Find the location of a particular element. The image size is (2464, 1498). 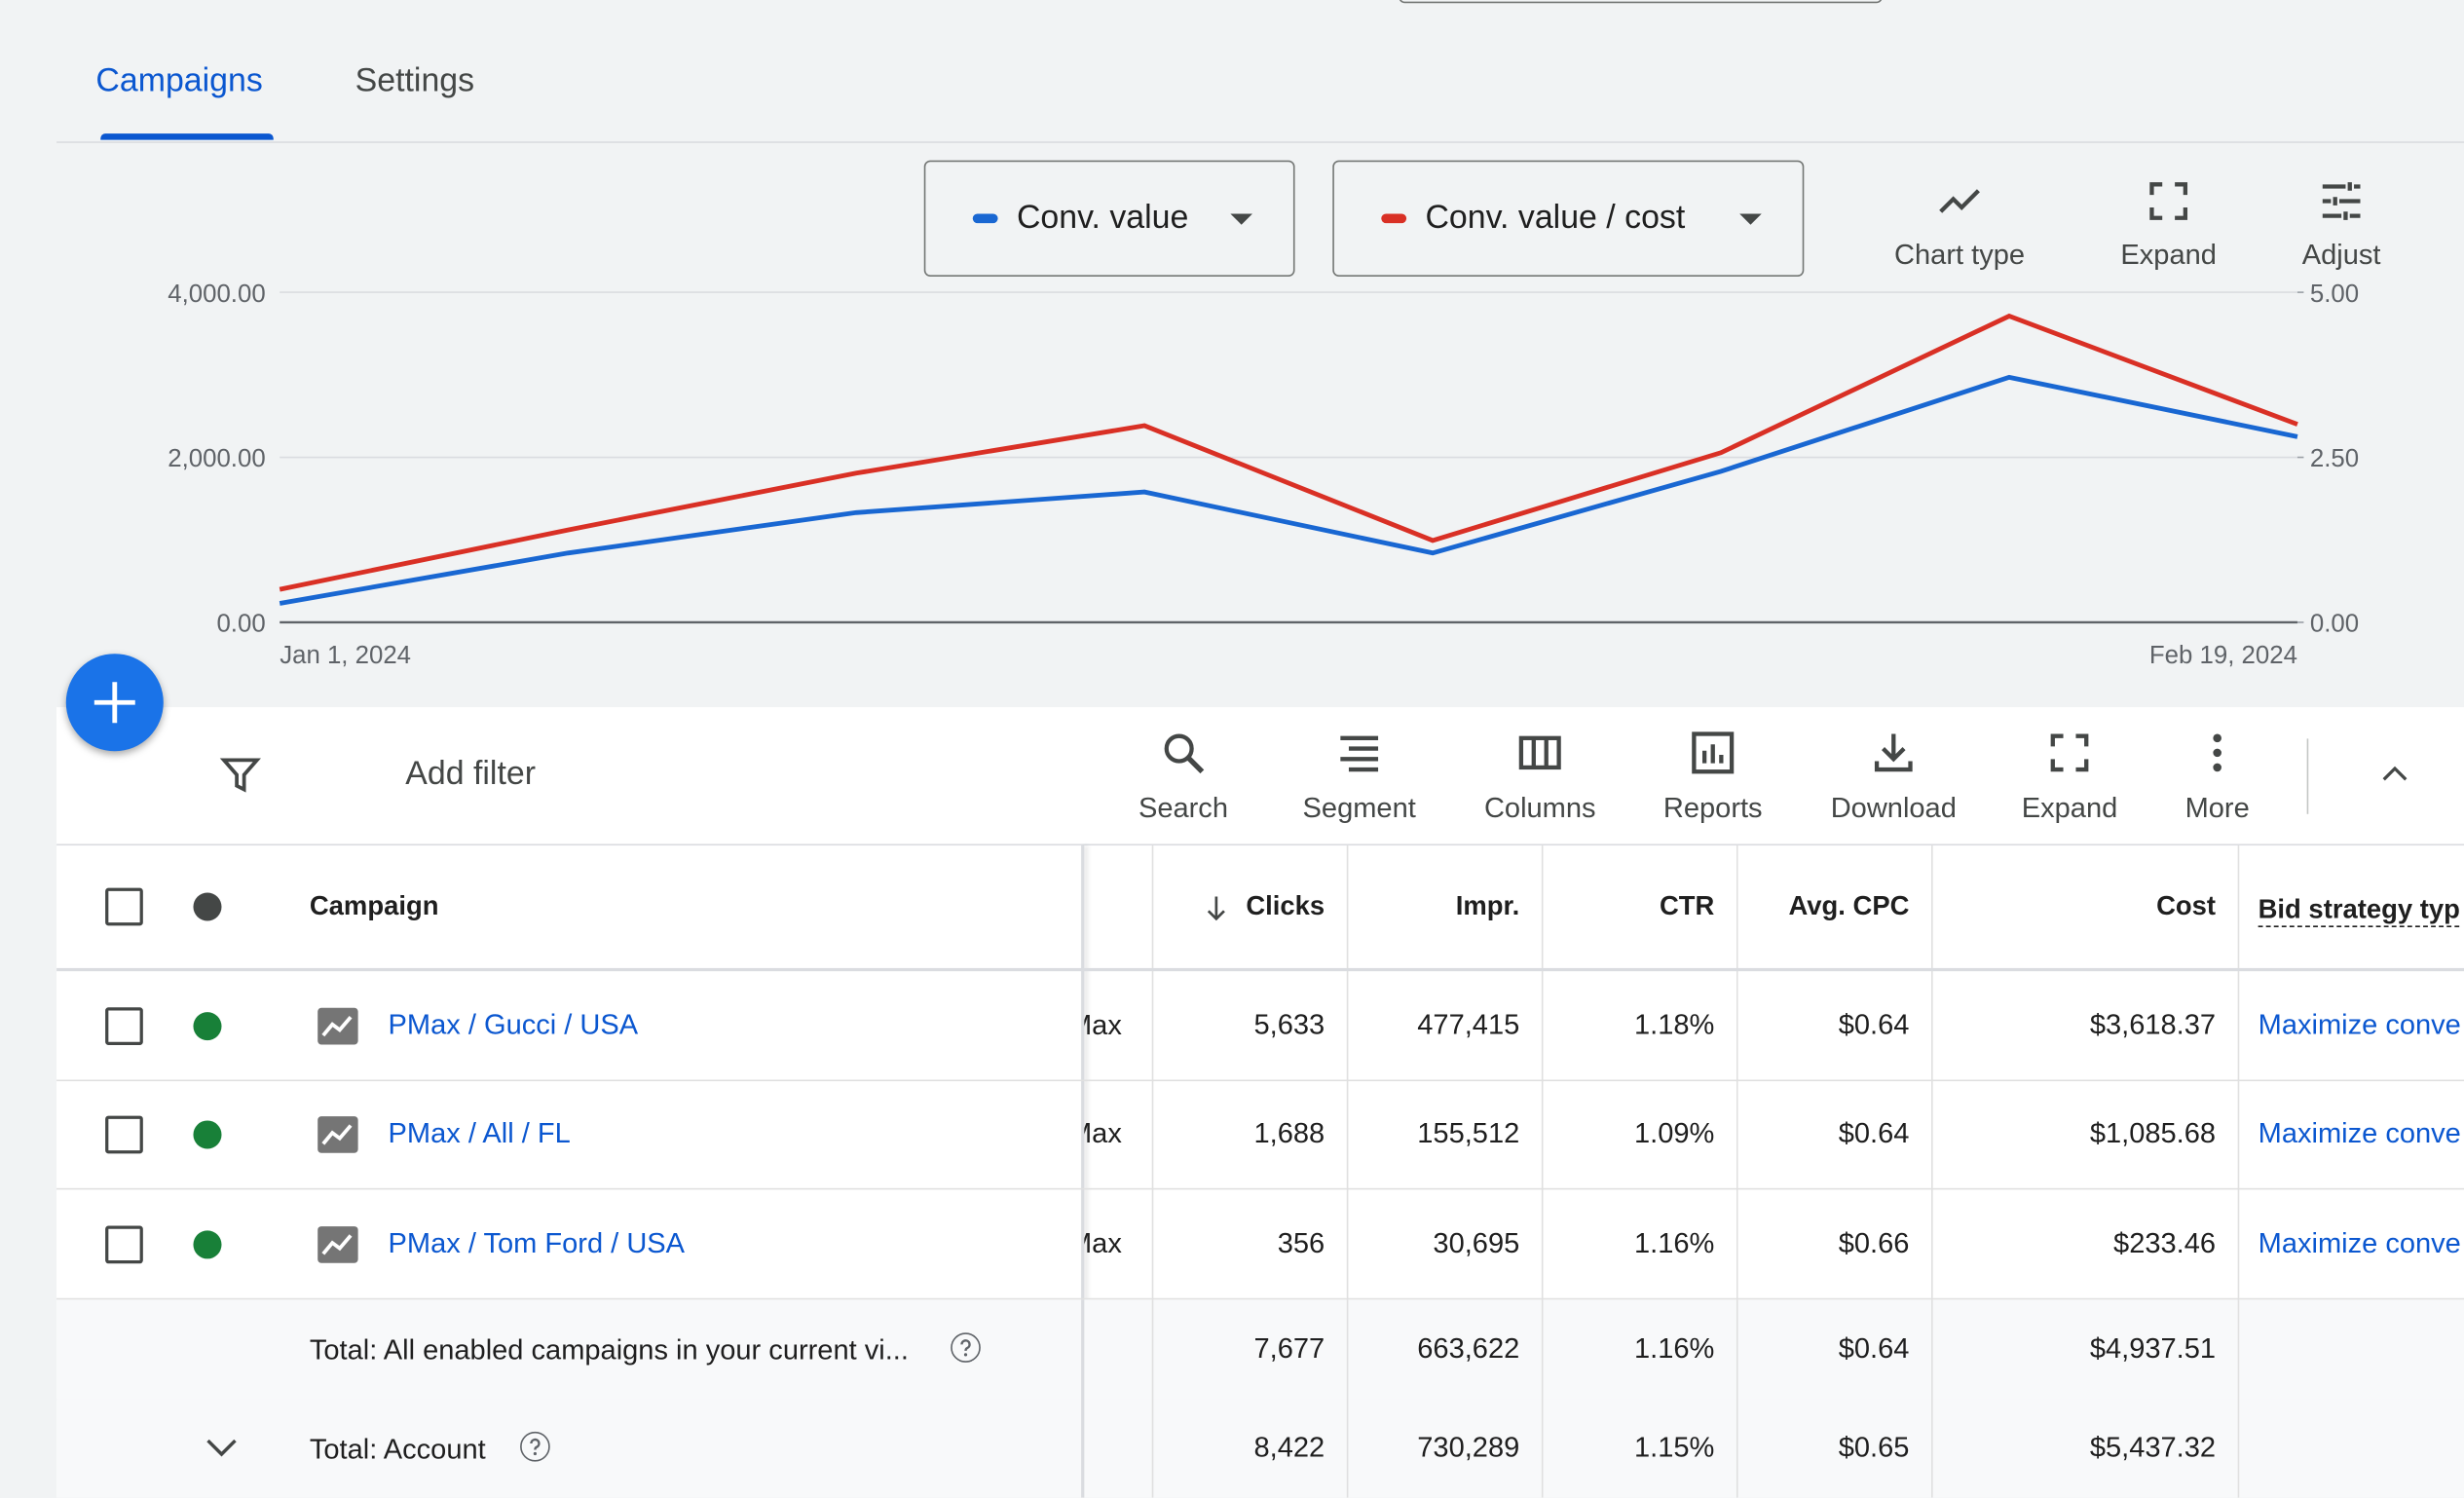

total-cell: 8,422 is located at coordinates (1289, 1447).